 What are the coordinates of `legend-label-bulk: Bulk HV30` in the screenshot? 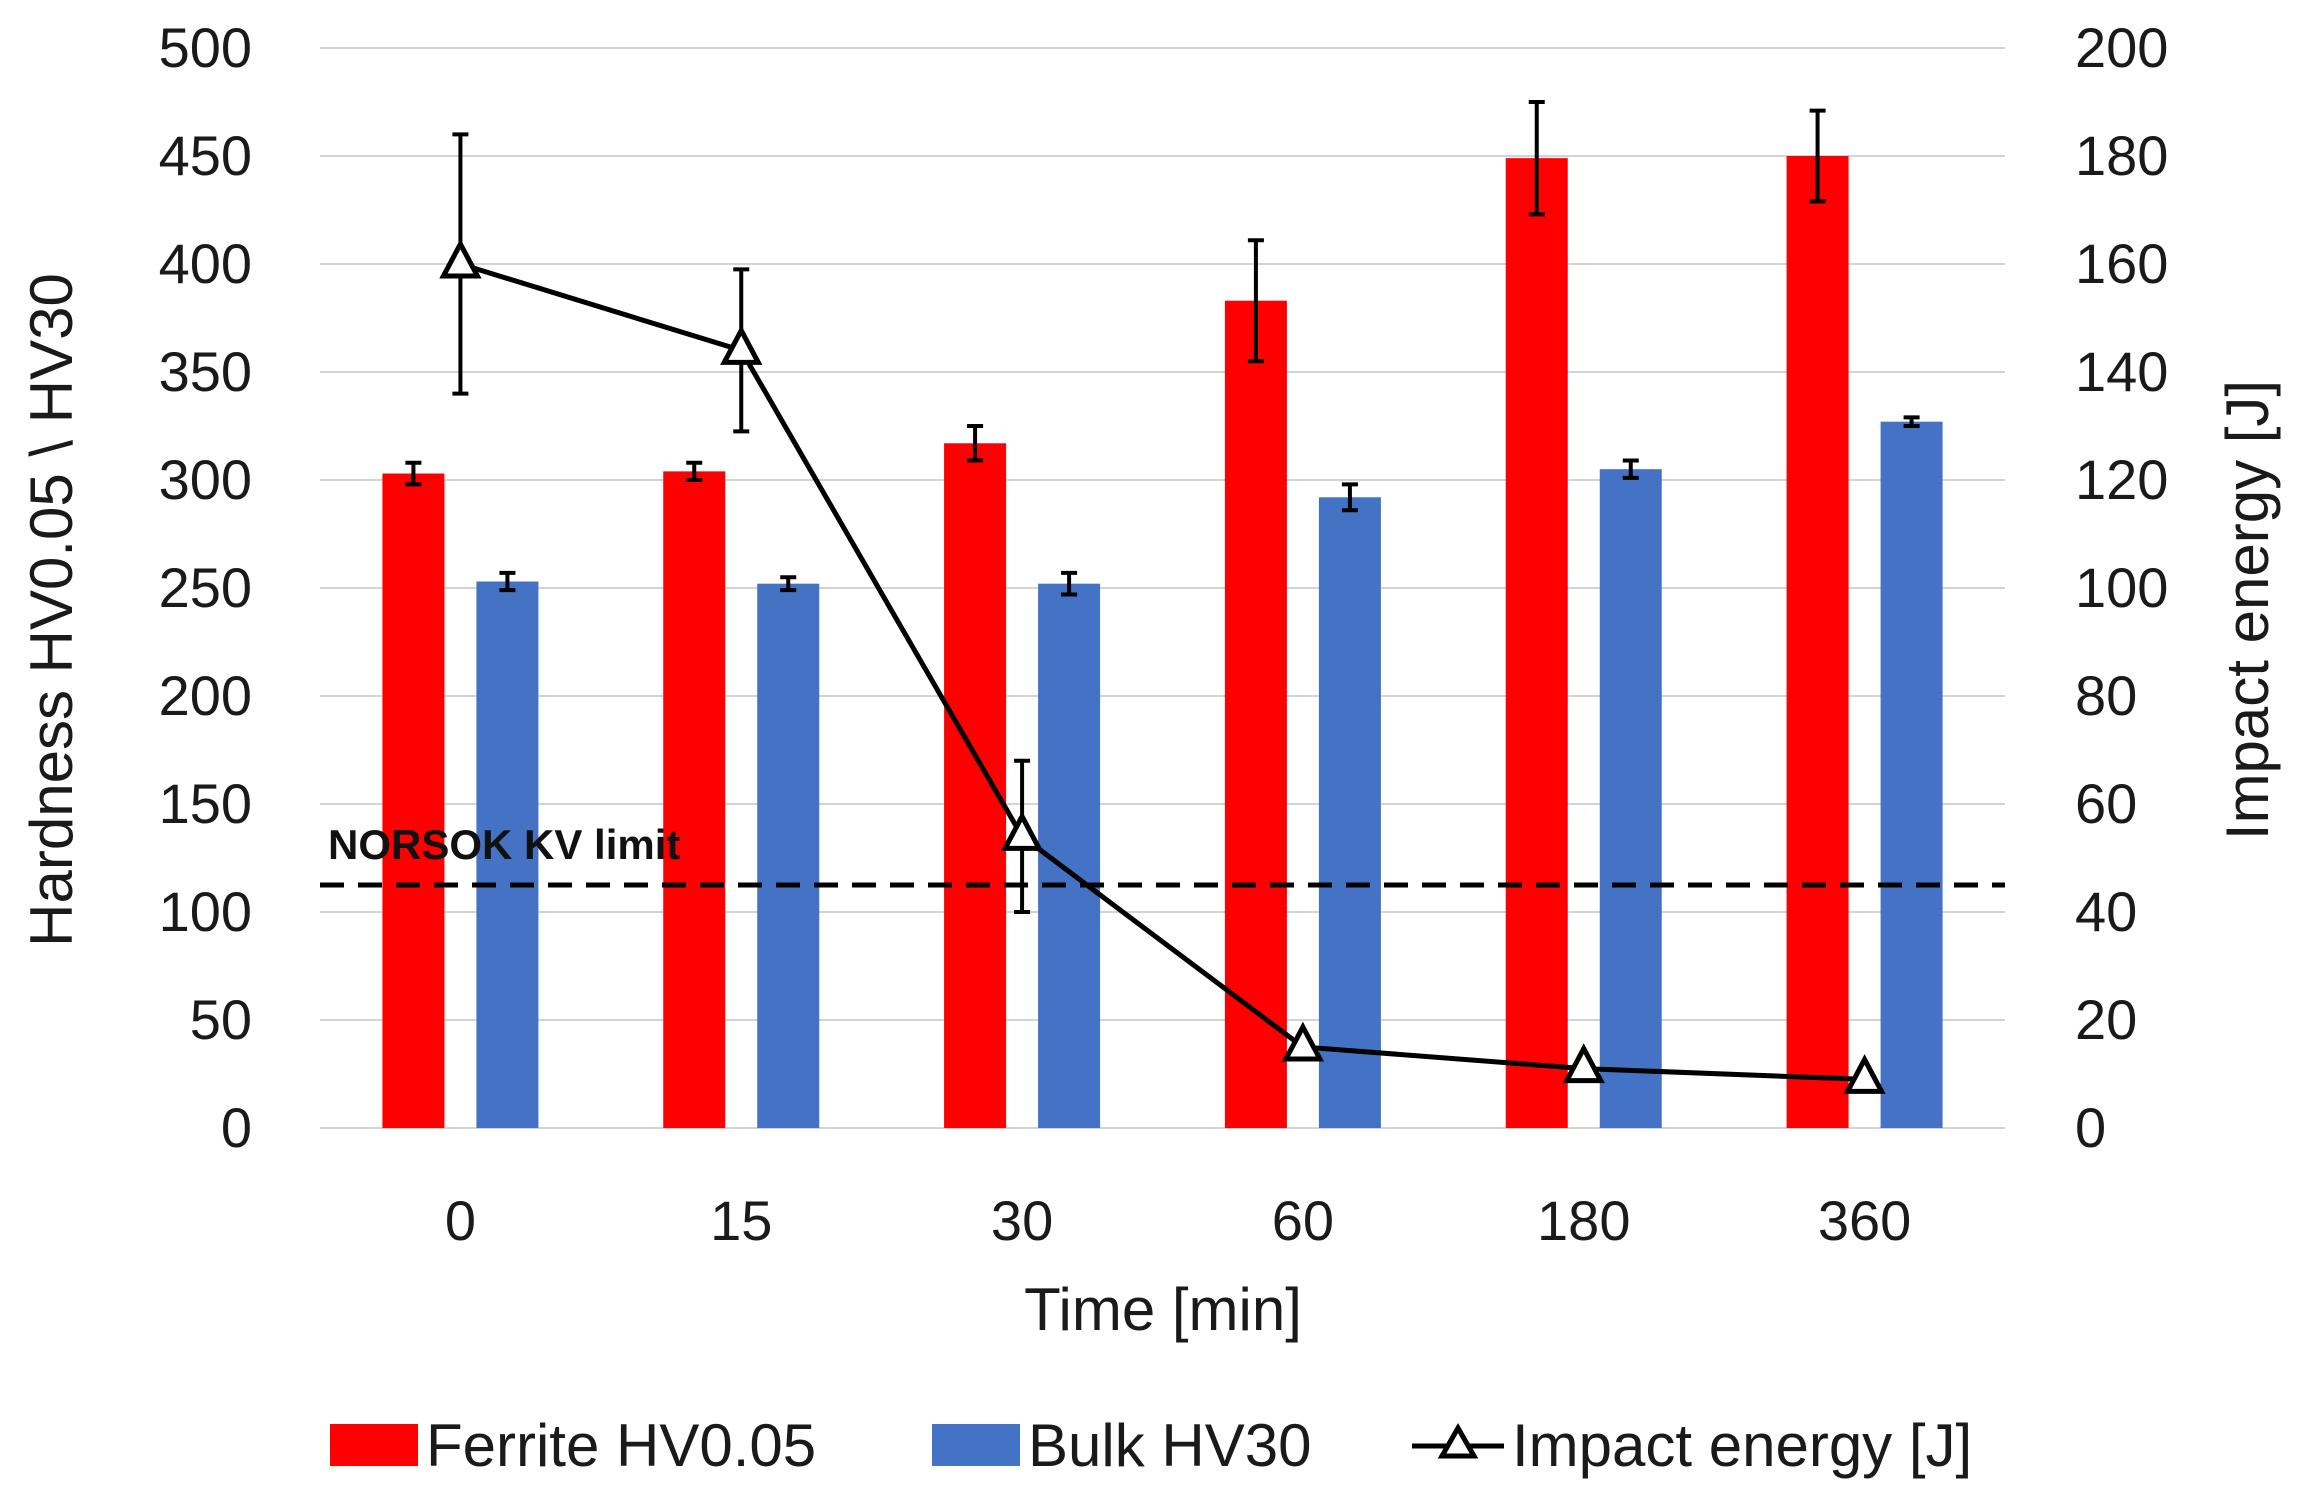 It's located at (1169, 1445).